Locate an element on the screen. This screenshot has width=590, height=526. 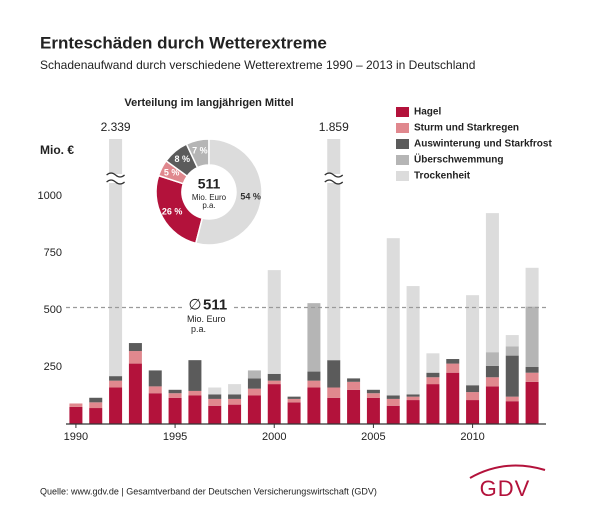
donut-value-label: 7 % is located at coordinates (200, 150).